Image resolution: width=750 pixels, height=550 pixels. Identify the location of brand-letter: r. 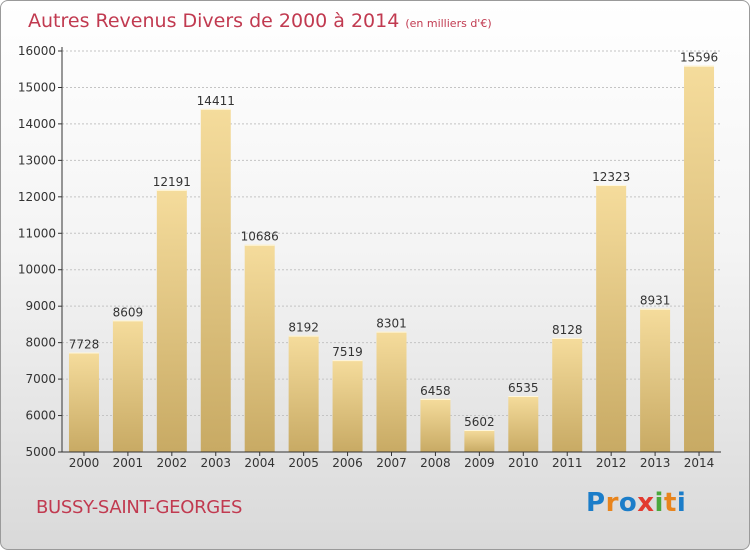
(612, 503).